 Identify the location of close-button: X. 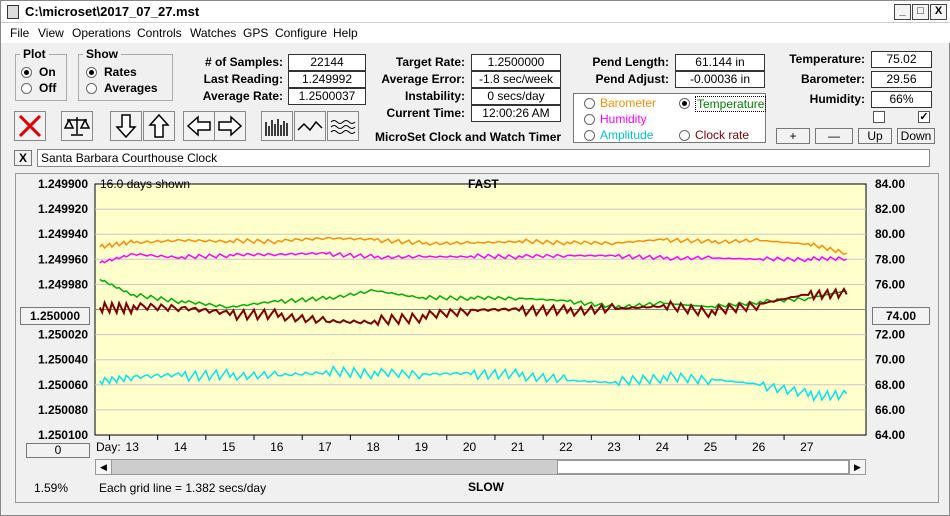
(938, 12).